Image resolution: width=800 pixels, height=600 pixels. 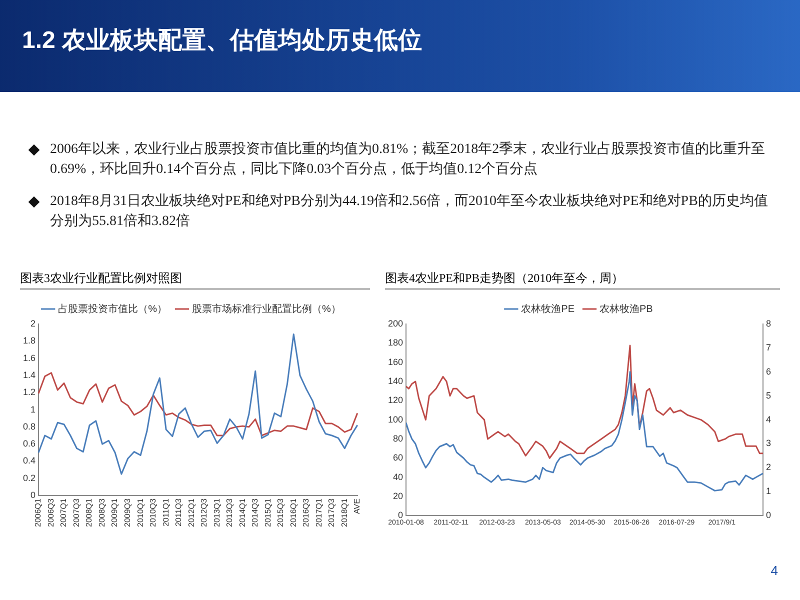 What do you see at coordinates (293, 512) in the screenshot?
I see `x-tick-label: 2016Q1` at bounding box center [293, 512].